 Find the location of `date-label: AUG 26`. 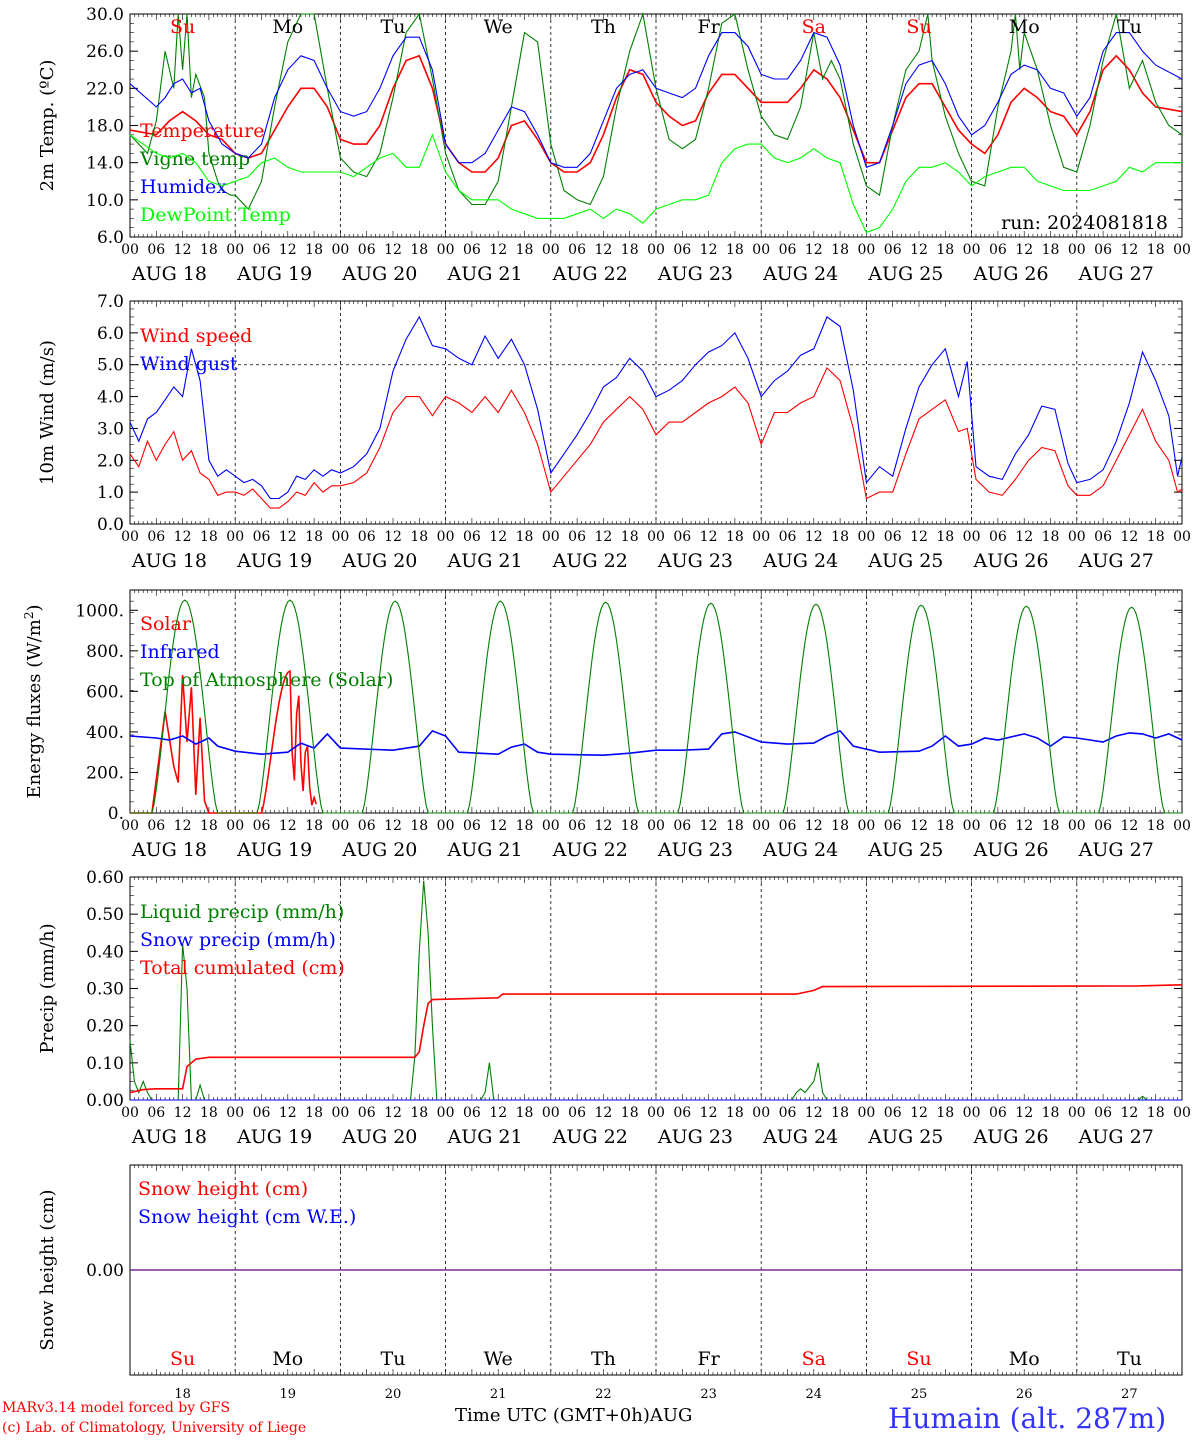

date-label: AUG 26 is located at coordinates (1010, 1137).